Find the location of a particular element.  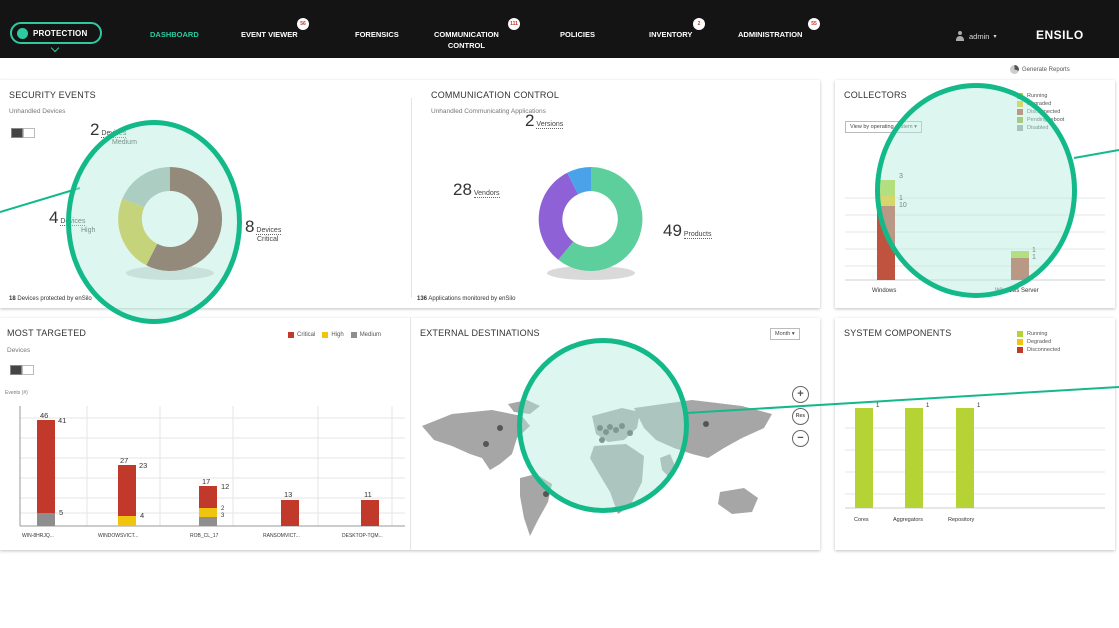

security-events-footer: 18 Devices protected by enSilo is located at coordinates (50, 299).